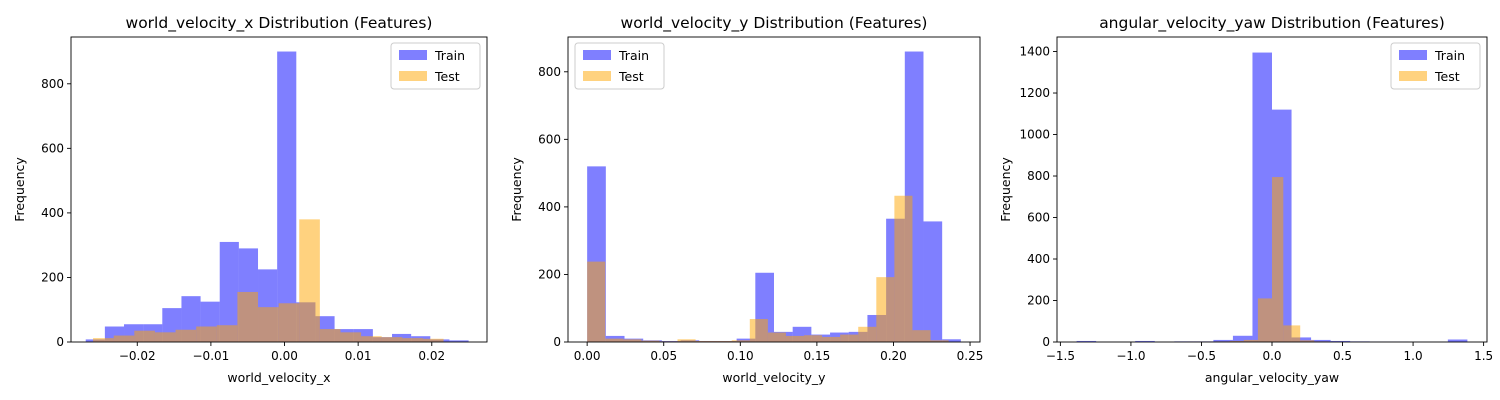 The height and width of the screenshot is (400, 1500). I want to click on x-tick-label: 0.05, so click(663, 356).